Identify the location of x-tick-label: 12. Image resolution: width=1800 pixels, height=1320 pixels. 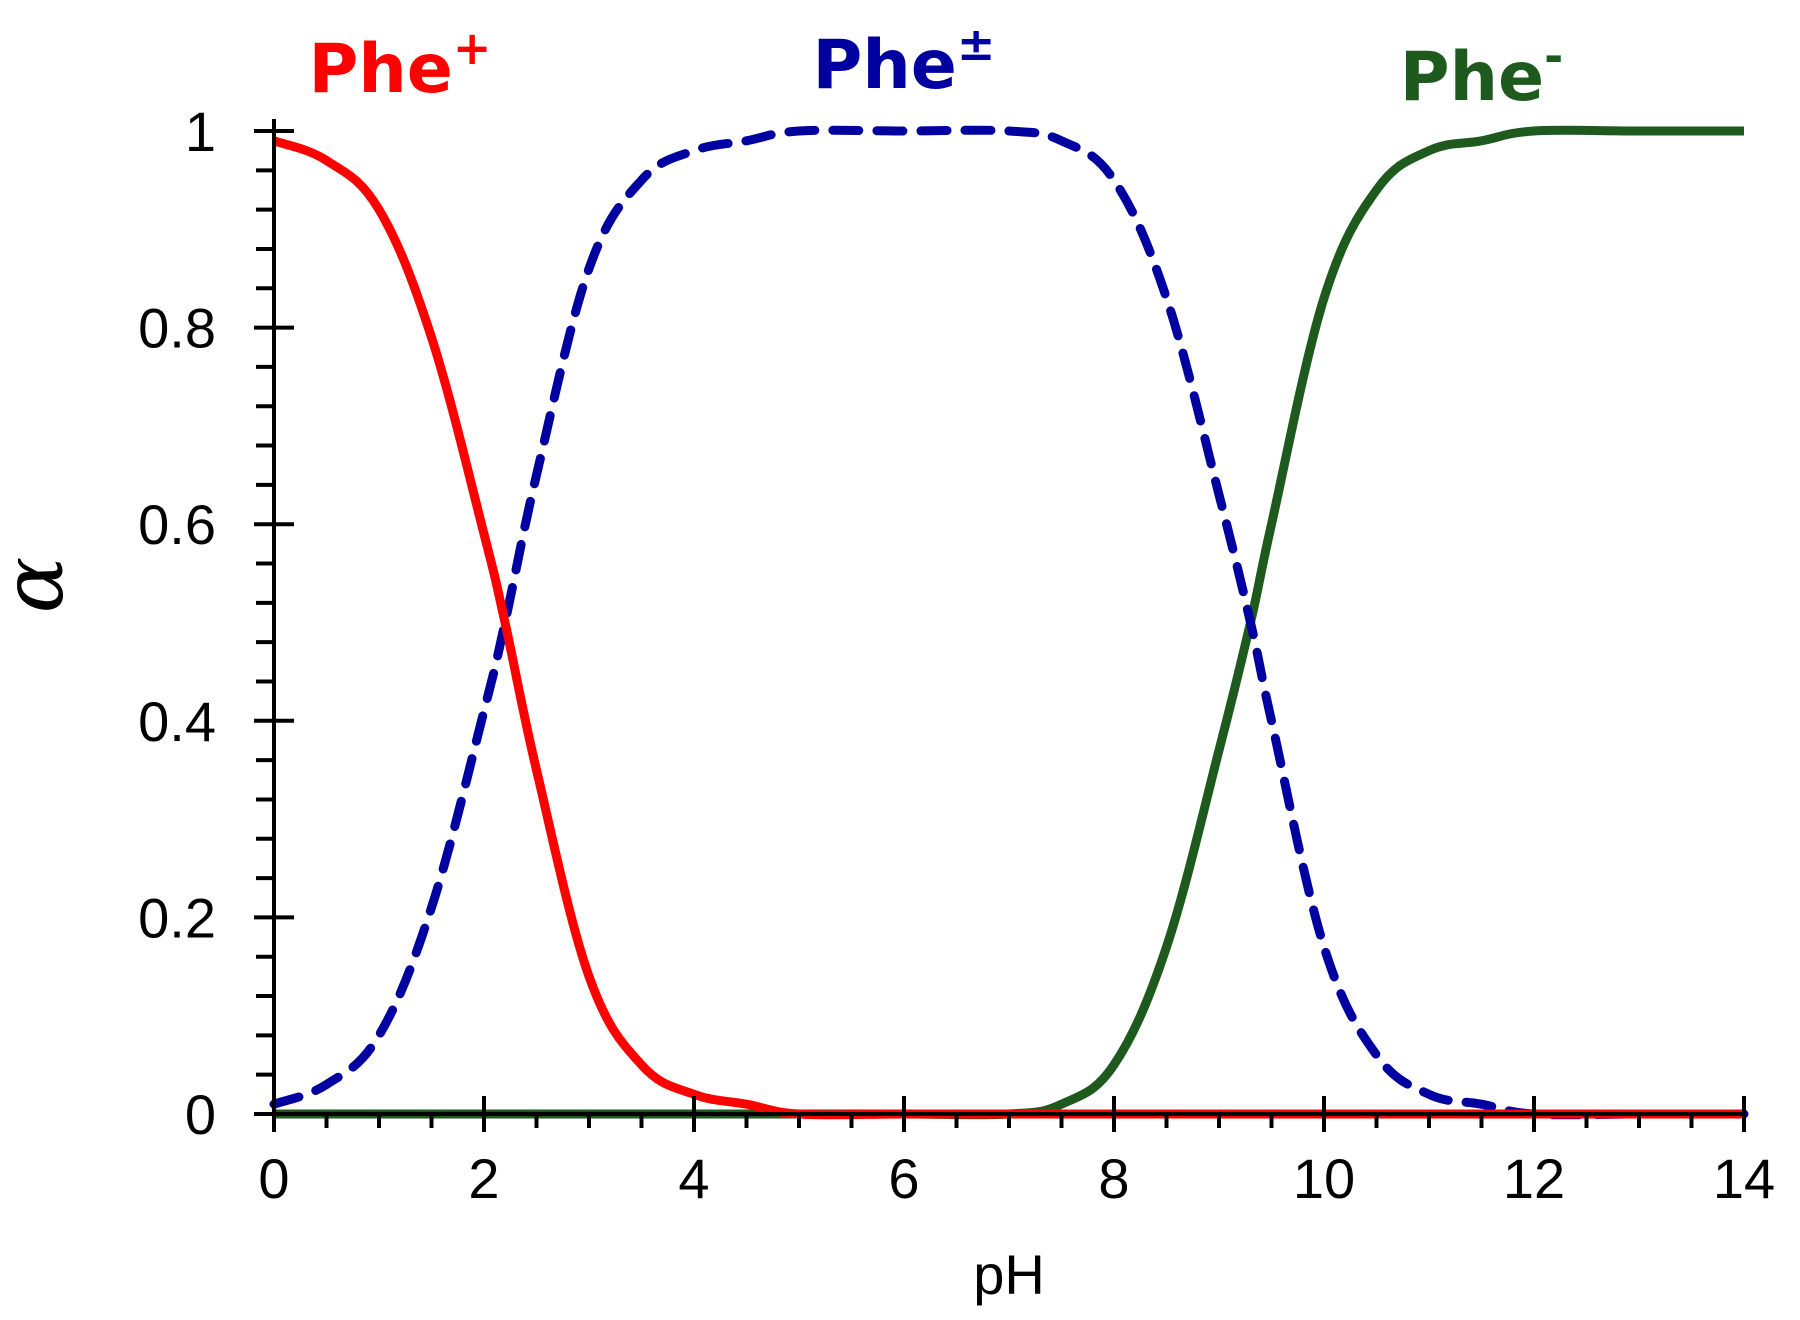
(1534, 1178).